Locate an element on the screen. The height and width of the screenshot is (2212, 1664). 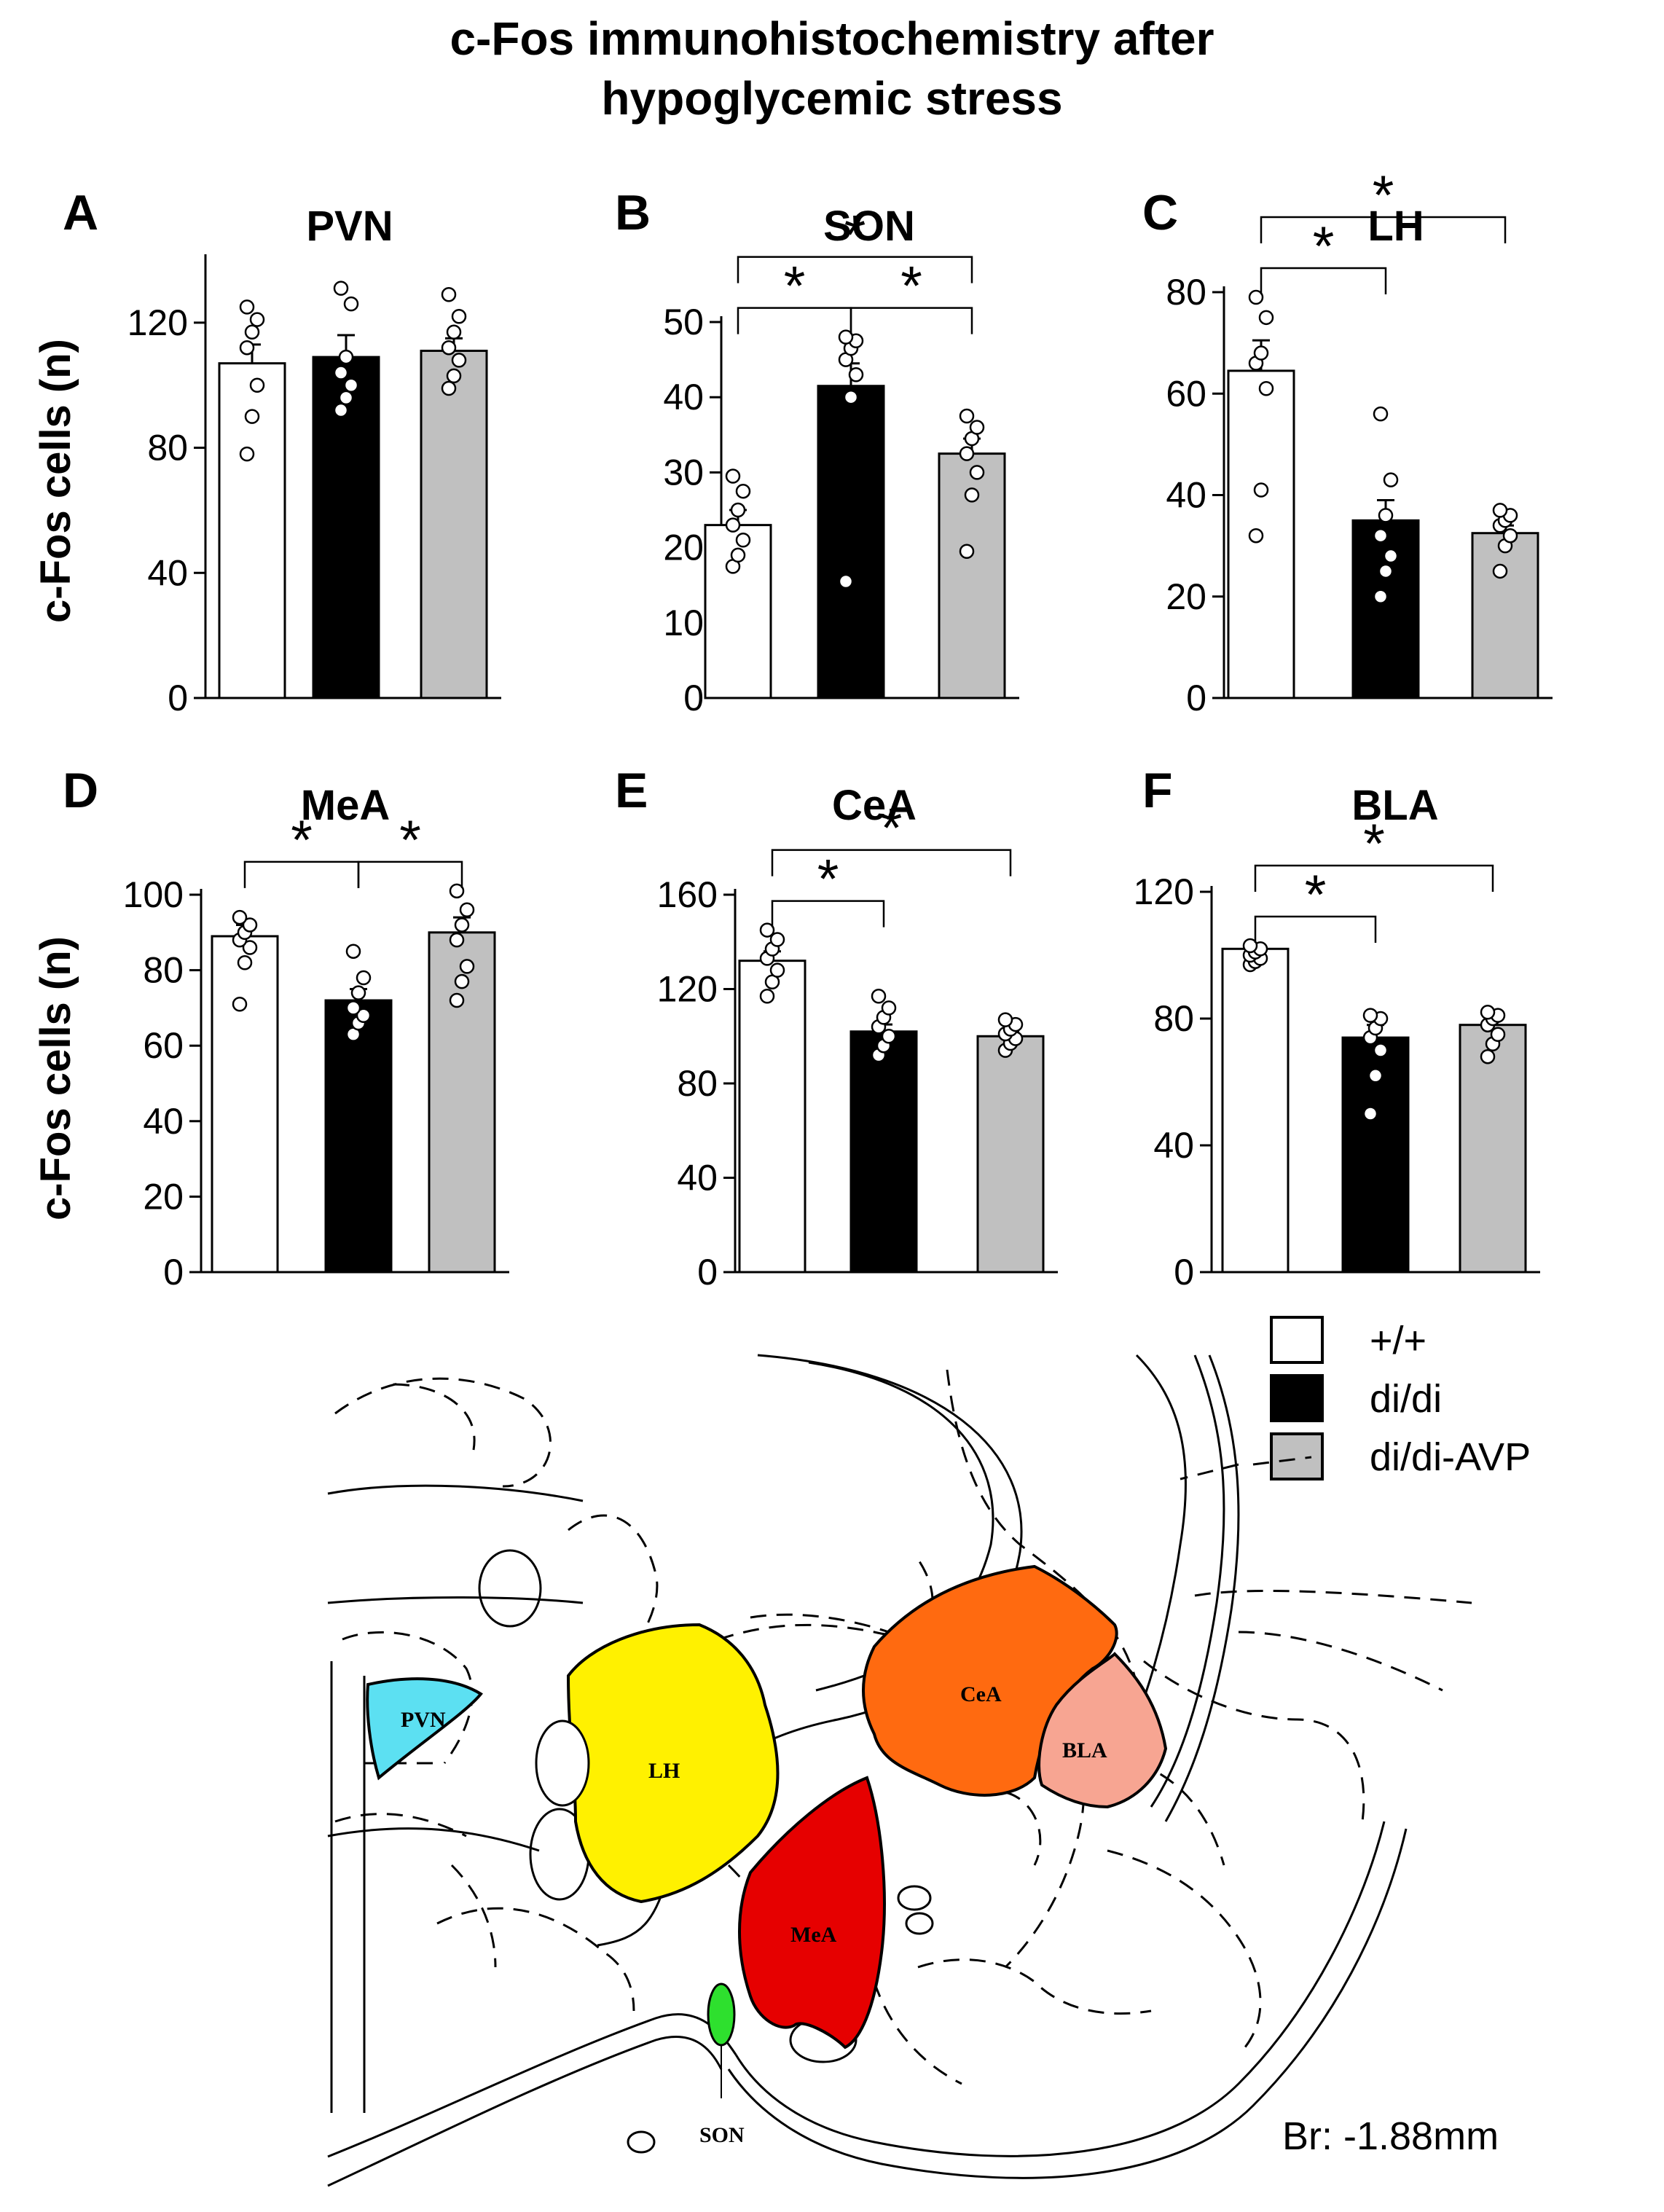
legend-swatch-avp is located at coordinates (1297, 1456).